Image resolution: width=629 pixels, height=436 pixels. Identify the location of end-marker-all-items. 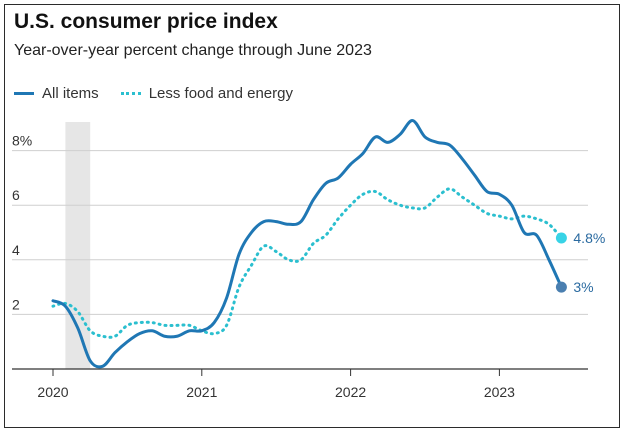
(561, 287).